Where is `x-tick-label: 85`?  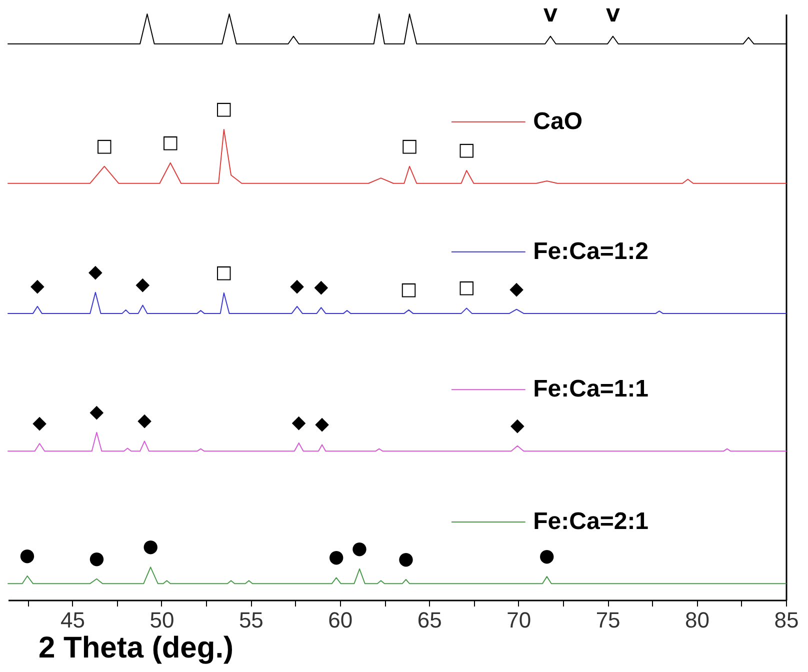
x-tick-label: 85 is located at coordinates (786, 620).